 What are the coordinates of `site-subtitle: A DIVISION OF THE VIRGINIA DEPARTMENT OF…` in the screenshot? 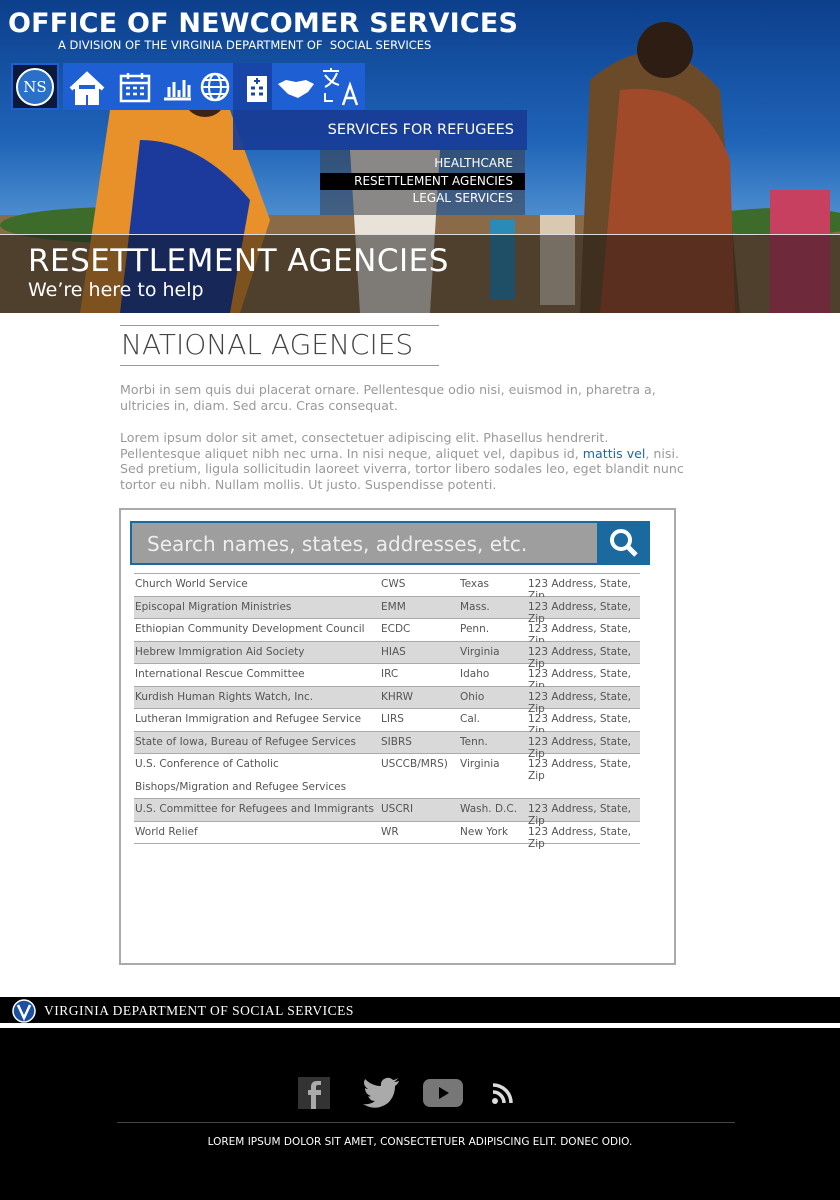 It's located at (245, 45).